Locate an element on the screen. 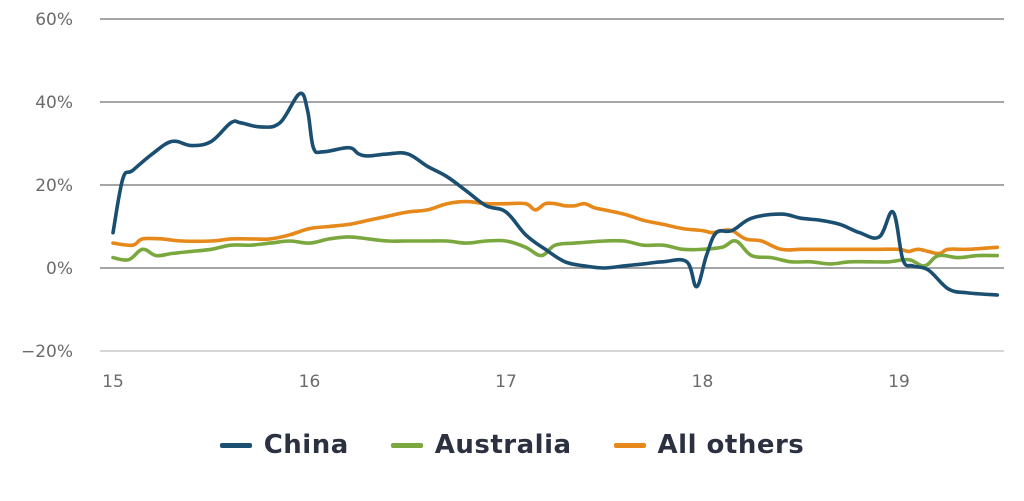 The image size is (1024, 501). x-tick-label: 16 is located at coordinates (310, 382).